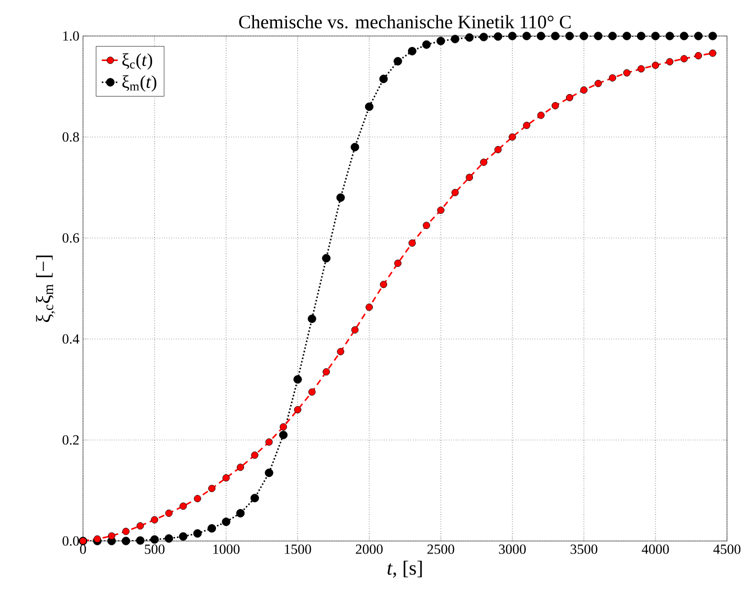  What do you see at coordinates (137, 61) in the screenshot?
I see `legend-label: ξ$_{c}$(t)` at bounding box center [137, 61].